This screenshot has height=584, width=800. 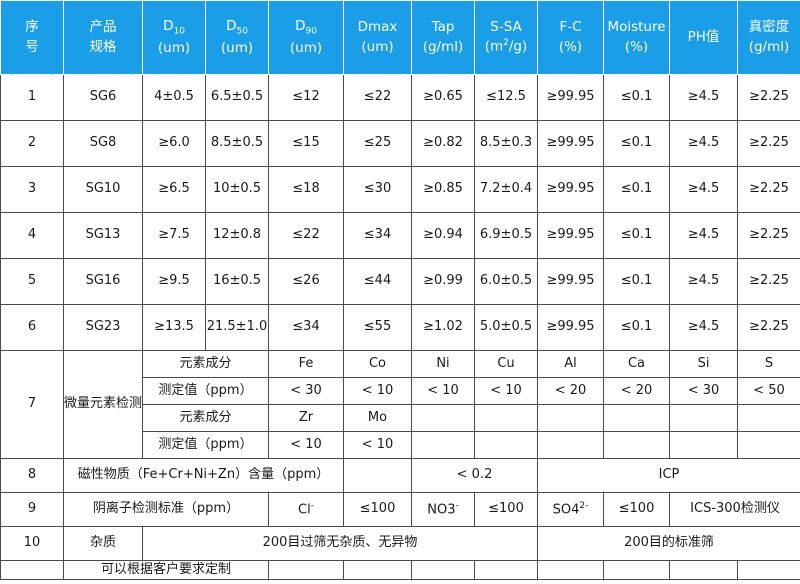 What do you see at coordinates (443, 37) in the screenshot?
I see `header-tap: Tap (g/ml)` at bounding box center [443, 37].